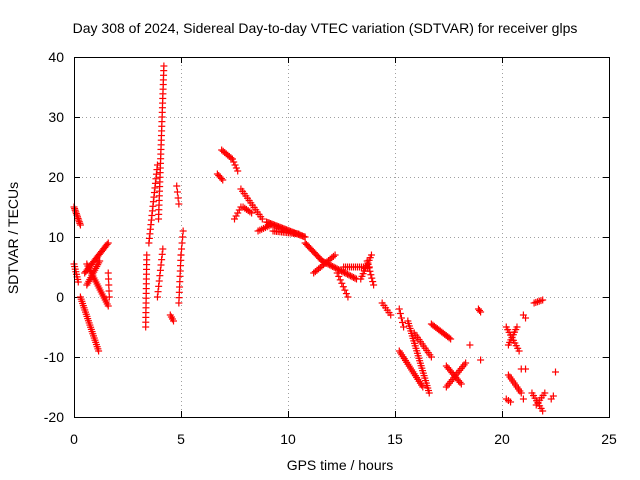 The height and width of the screenshot is (480, 640). Describe the element at coordinates (340, 465) in the screenshot. I see `x-axis-label: GPS time / hours` at that location.